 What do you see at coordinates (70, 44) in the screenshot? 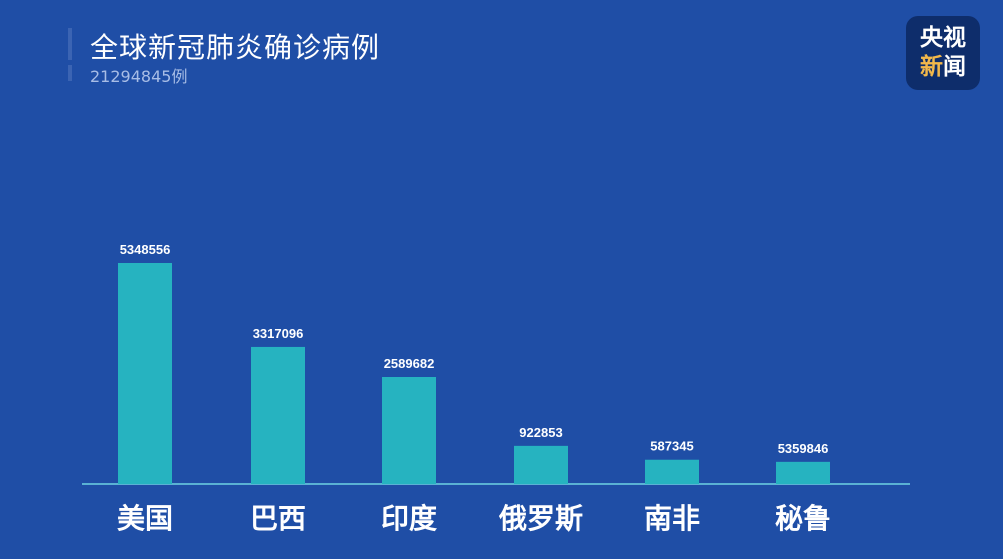
I see `title-accent-bar` at bounding box center [70, 44].